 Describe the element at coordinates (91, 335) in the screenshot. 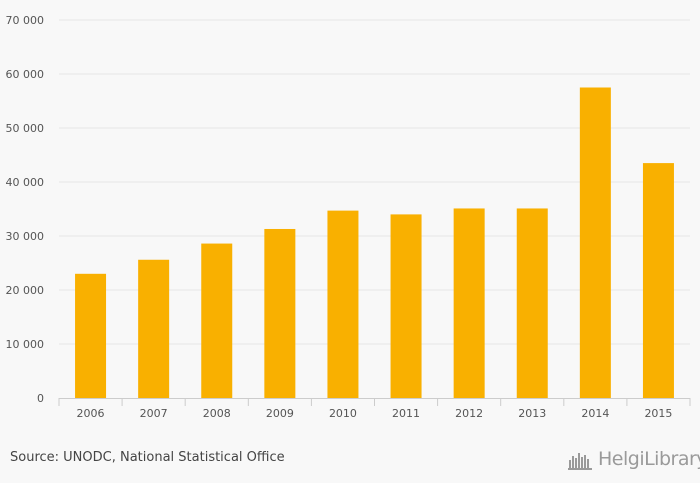

I see `bar-2006` at that location.